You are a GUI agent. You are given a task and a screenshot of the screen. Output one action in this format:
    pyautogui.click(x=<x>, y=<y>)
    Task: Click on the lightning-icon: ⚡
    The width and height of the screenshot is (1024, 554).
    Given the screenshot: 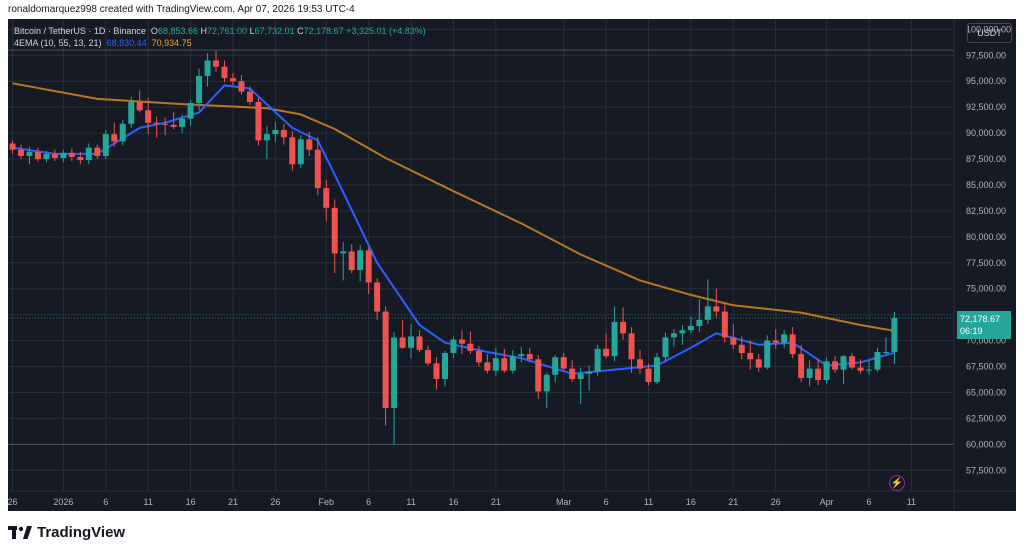 What is the action you would take?
    pyautogui.click(x=897, y=483)
    